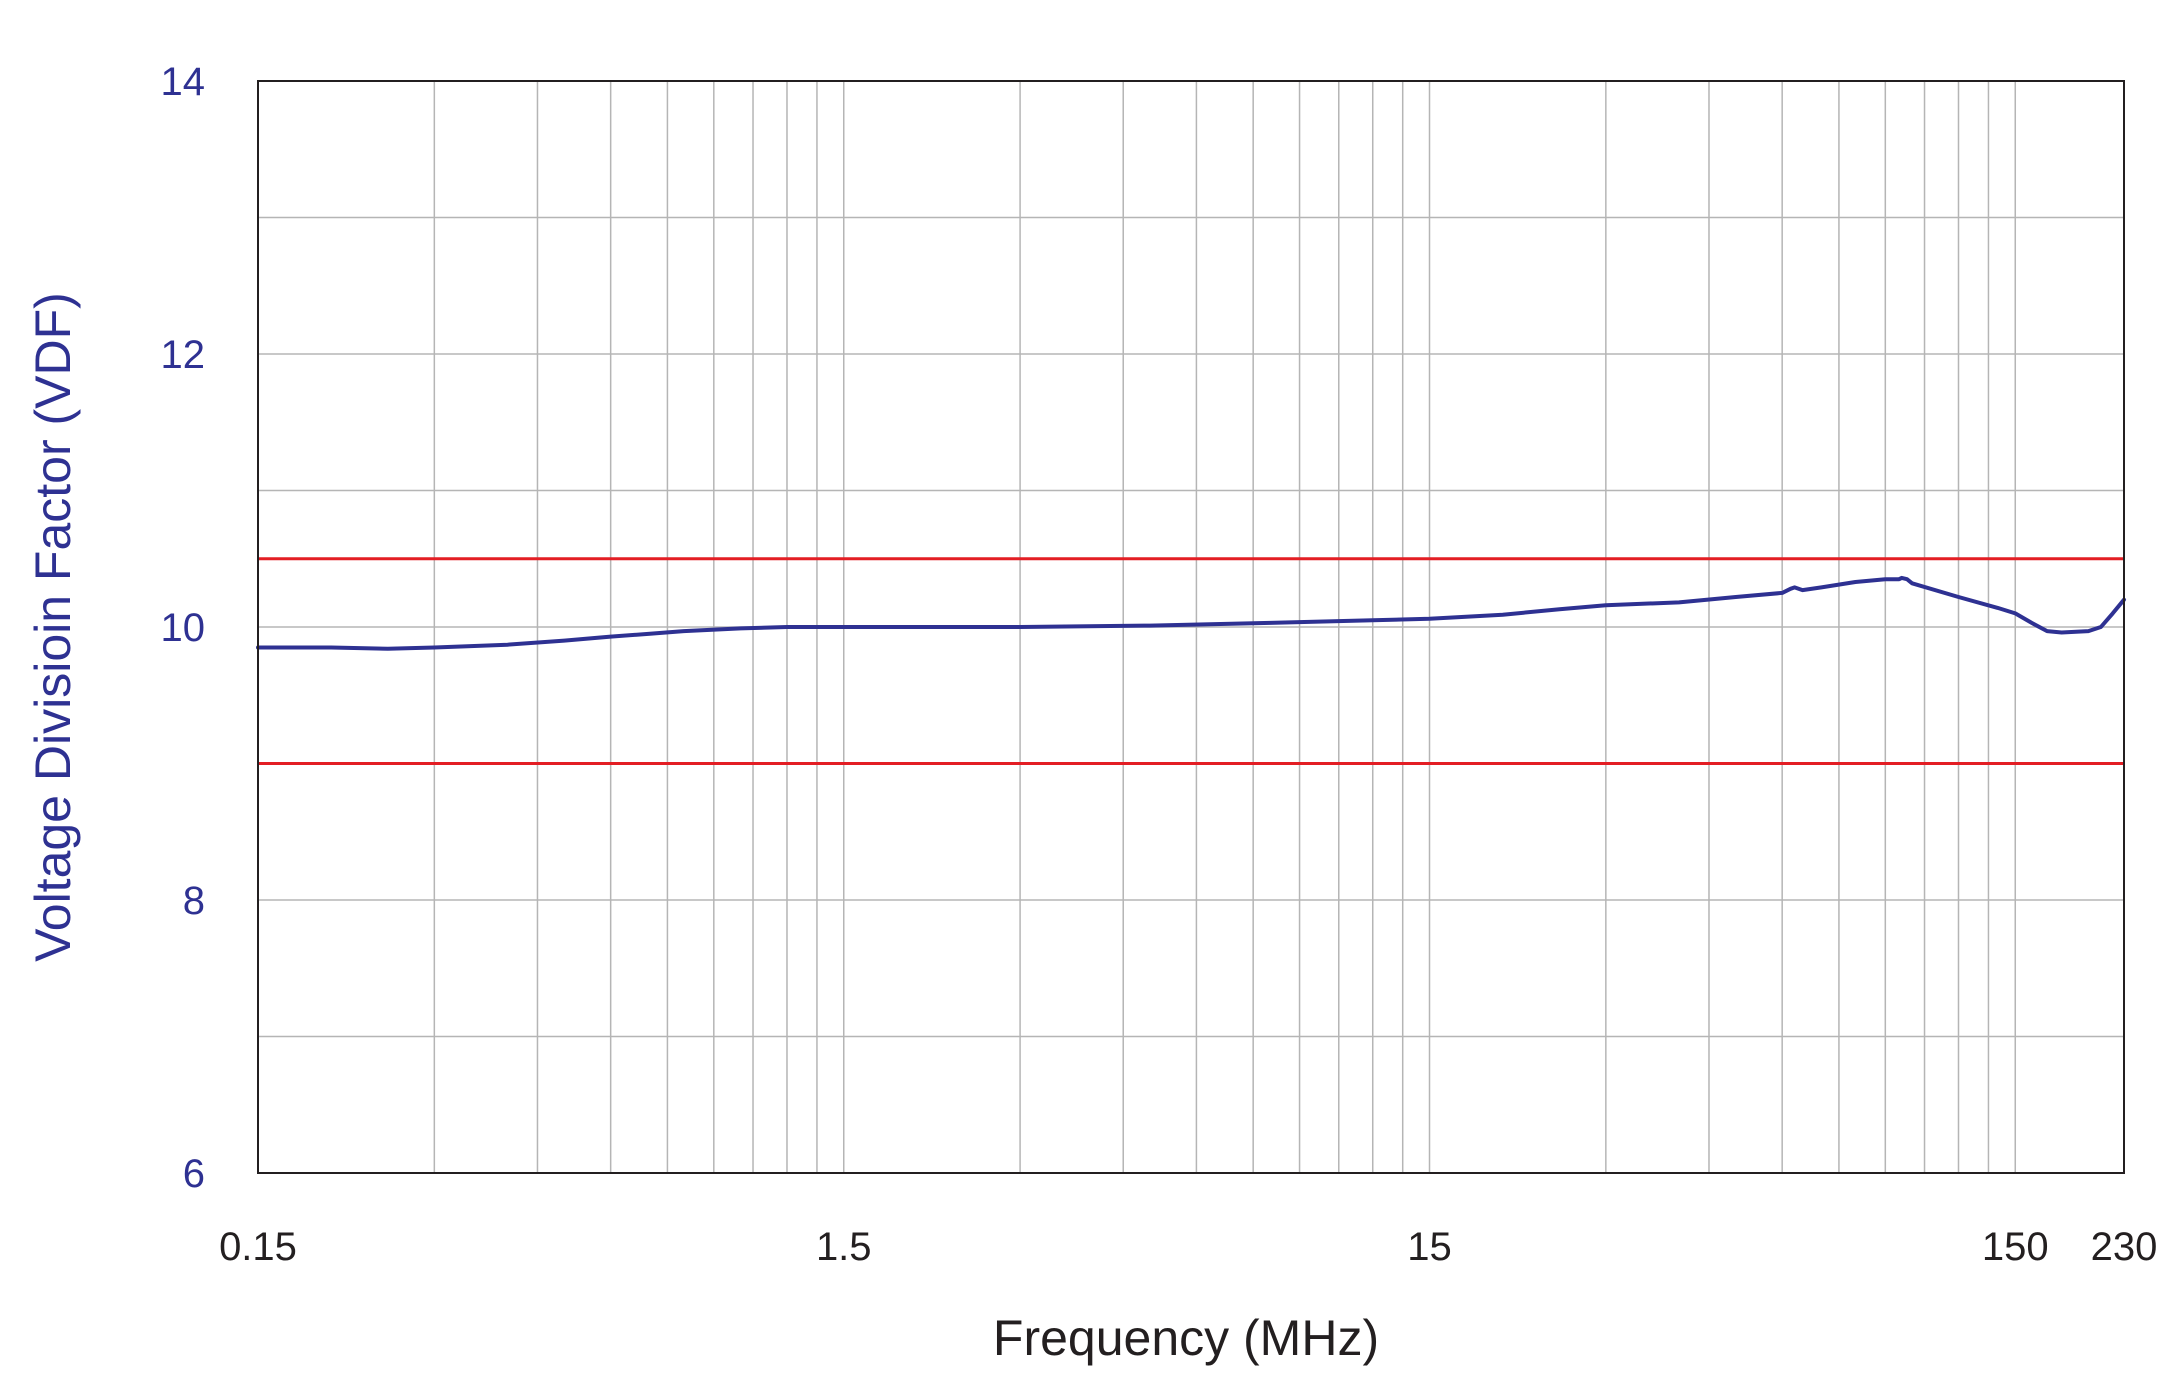 This screenshot has width=2172, height=1379. Describe the element at coordinates (194, 1174) in the screenshot. I see `y-tick-label: 6` at that location.